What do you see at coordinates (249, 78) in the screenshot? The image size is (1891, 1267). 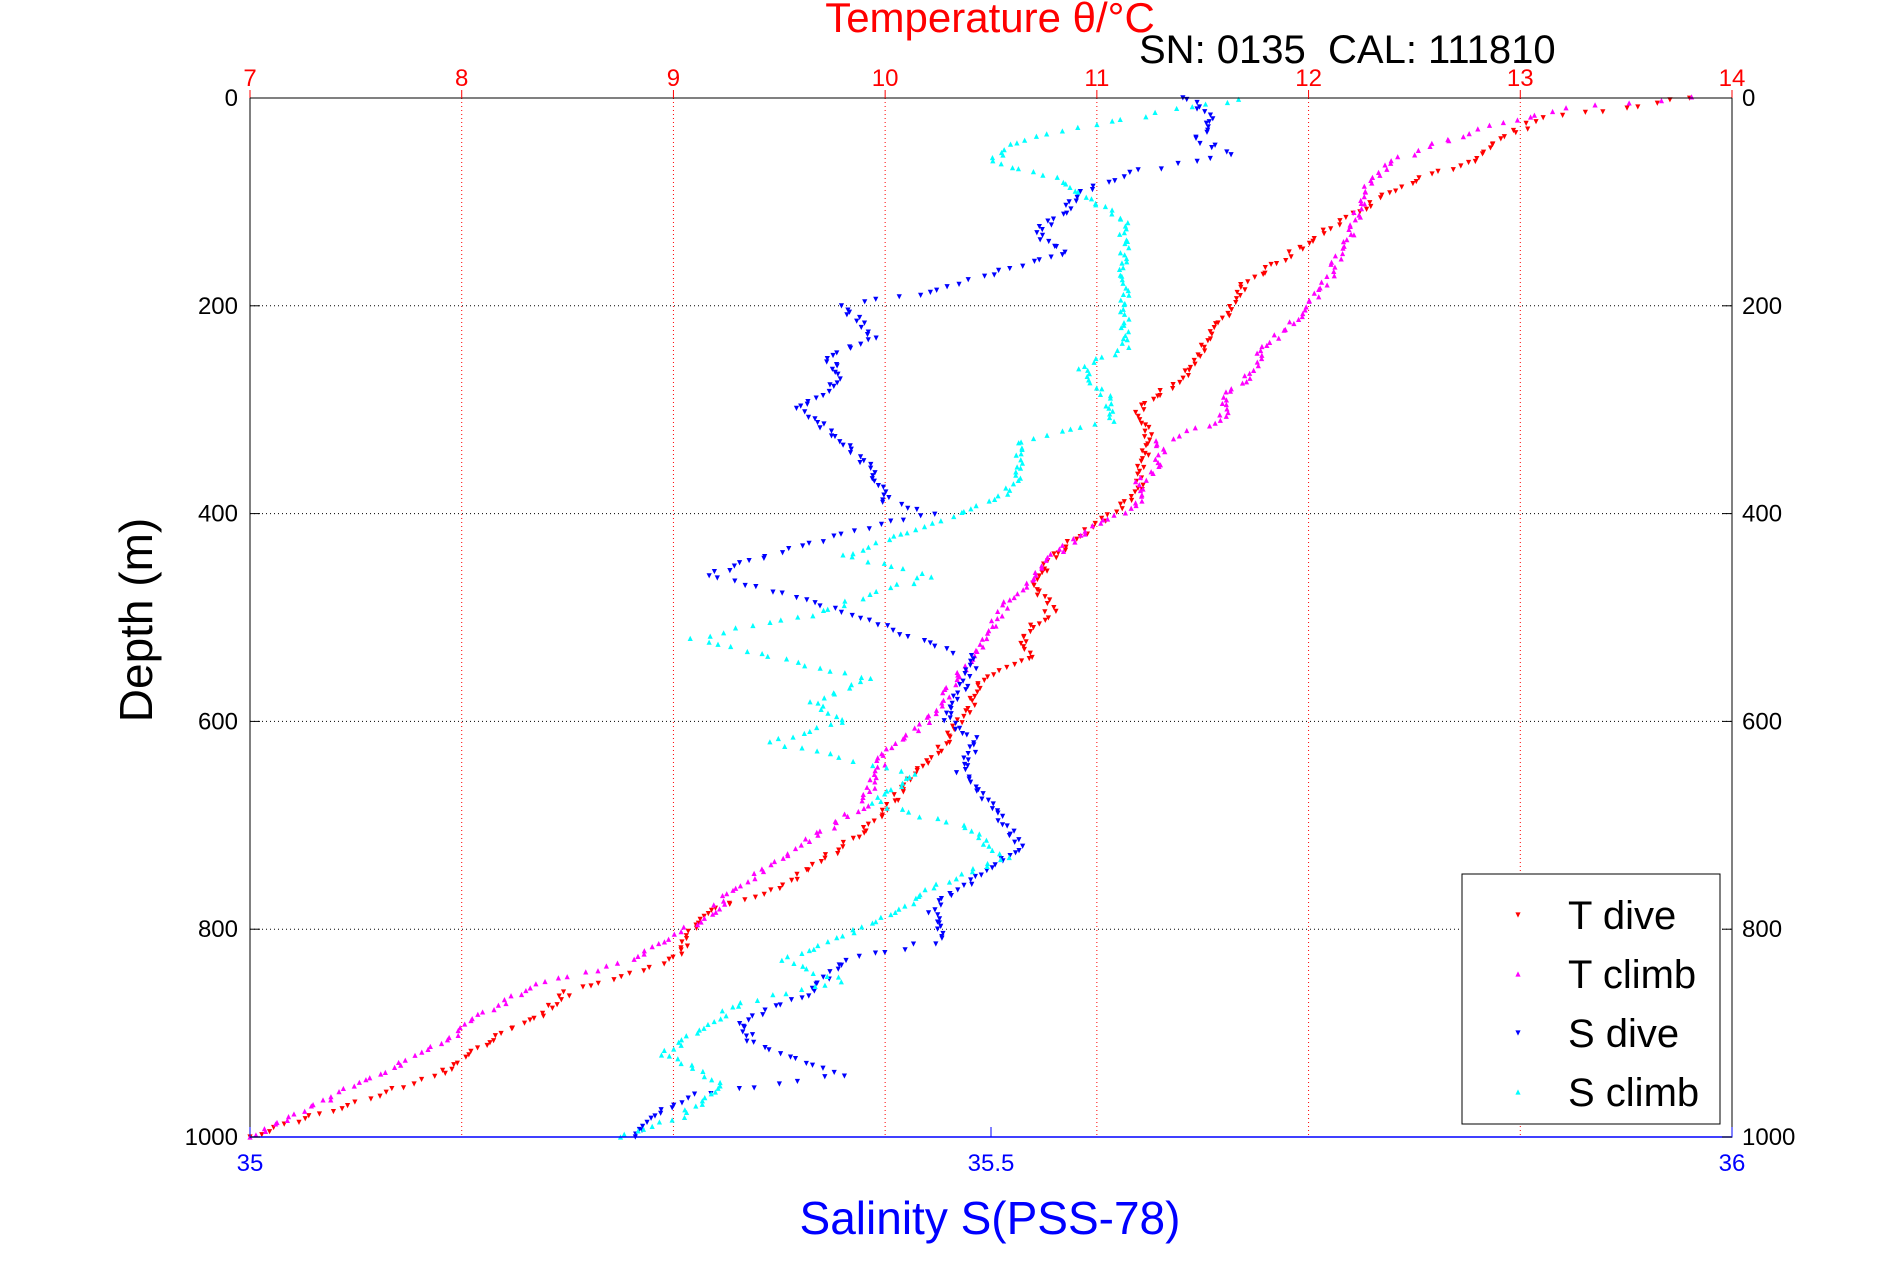 I see `temperature-tick-label: 7` at bounding box center [249, 78].